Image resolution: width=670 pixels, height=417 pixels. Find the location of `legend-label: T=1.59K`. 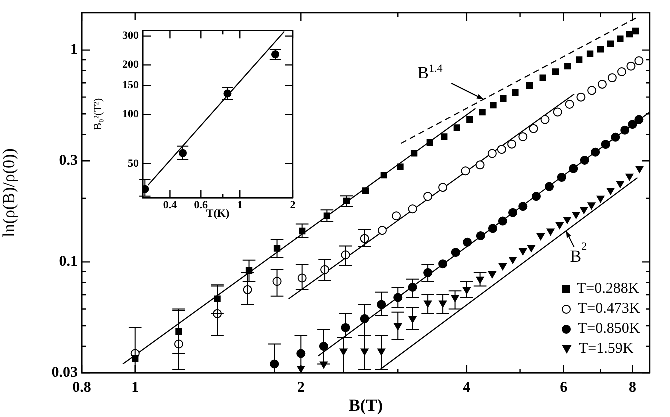

legend-label: T=1.59K is located at coordinates (606, 349).